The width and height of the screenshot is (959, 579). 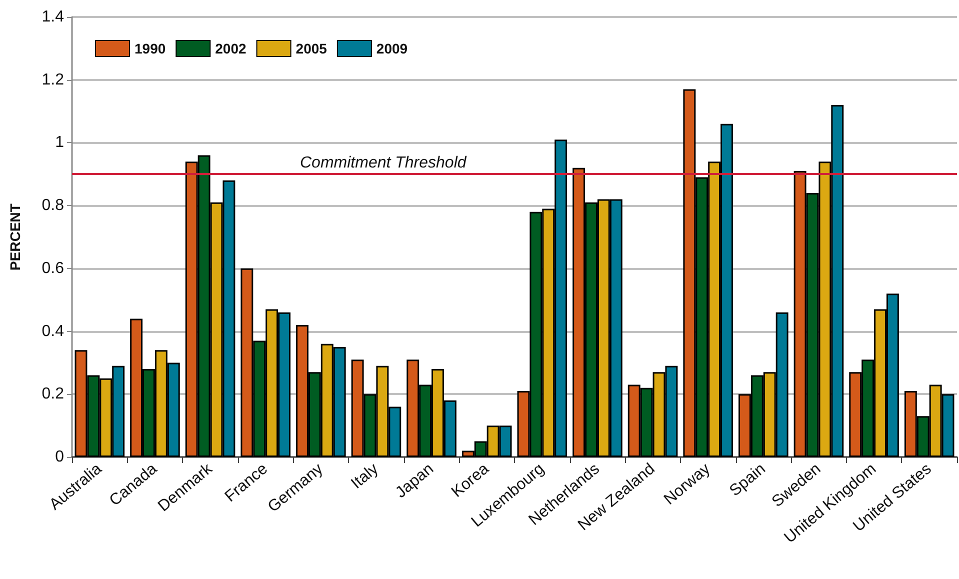 I want to click on y-tick-label: 1, so click(x=59, y=143).